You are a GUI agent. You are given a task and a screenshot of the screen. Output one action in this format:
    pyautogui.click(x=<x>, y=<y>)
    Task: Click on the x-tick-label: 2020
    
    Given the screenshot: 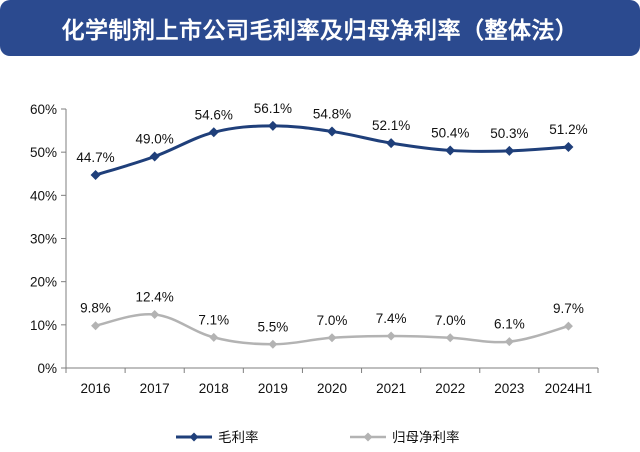 What is the action you would take?
    pyautogui.click(x=332, y=388)
    